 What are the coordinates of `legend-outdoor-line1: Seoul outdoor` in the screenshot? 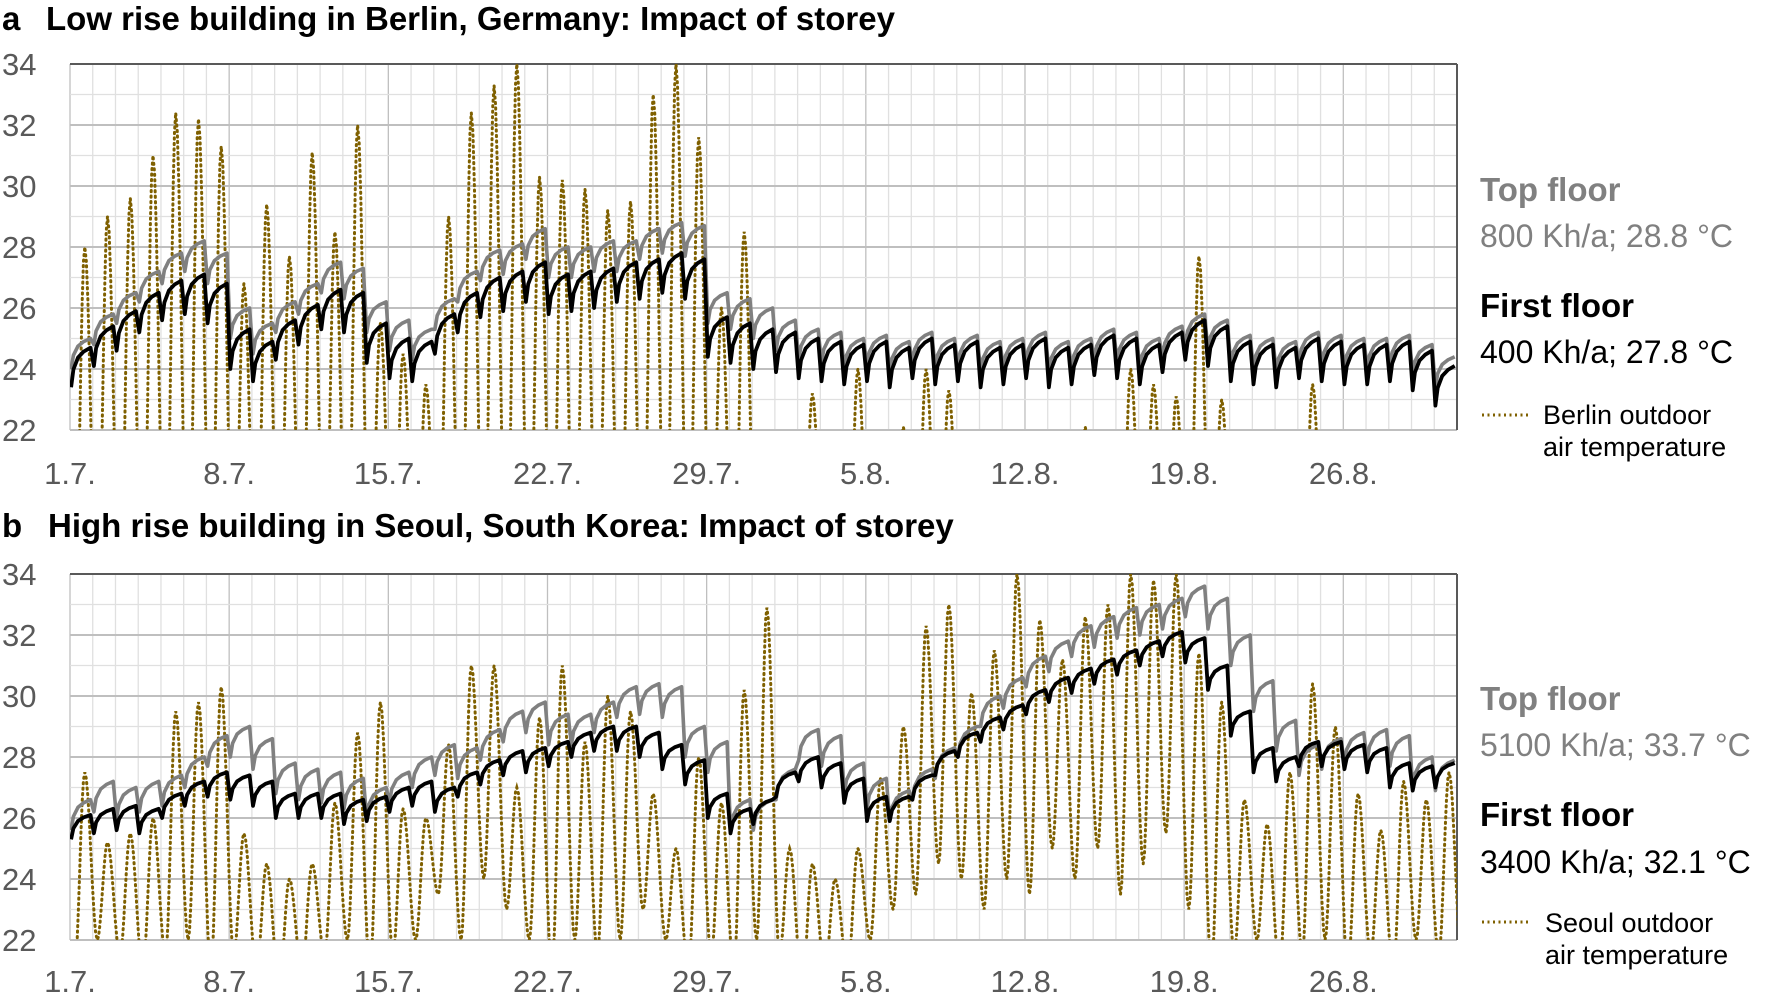 It's located at (1629, 923).